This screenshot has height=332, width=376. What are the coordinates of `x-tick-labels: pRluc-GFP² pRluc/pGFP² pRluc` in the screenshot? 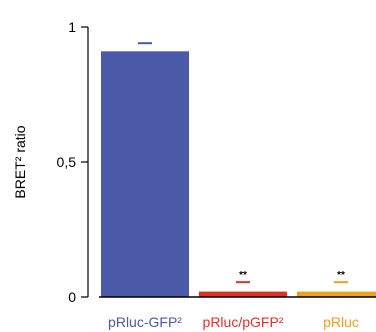 It's located at (233, 322).